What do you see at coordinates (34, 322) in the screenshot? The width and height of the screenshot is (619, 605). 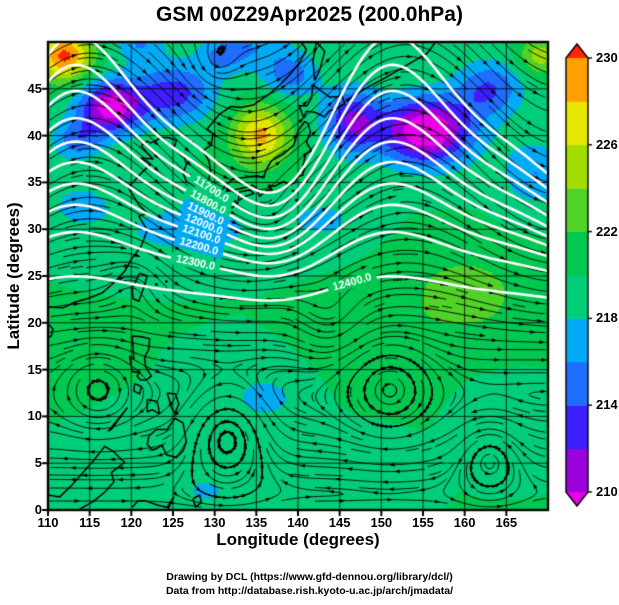 I see `y-tick-label: 20` at bounding box center [34, 322].